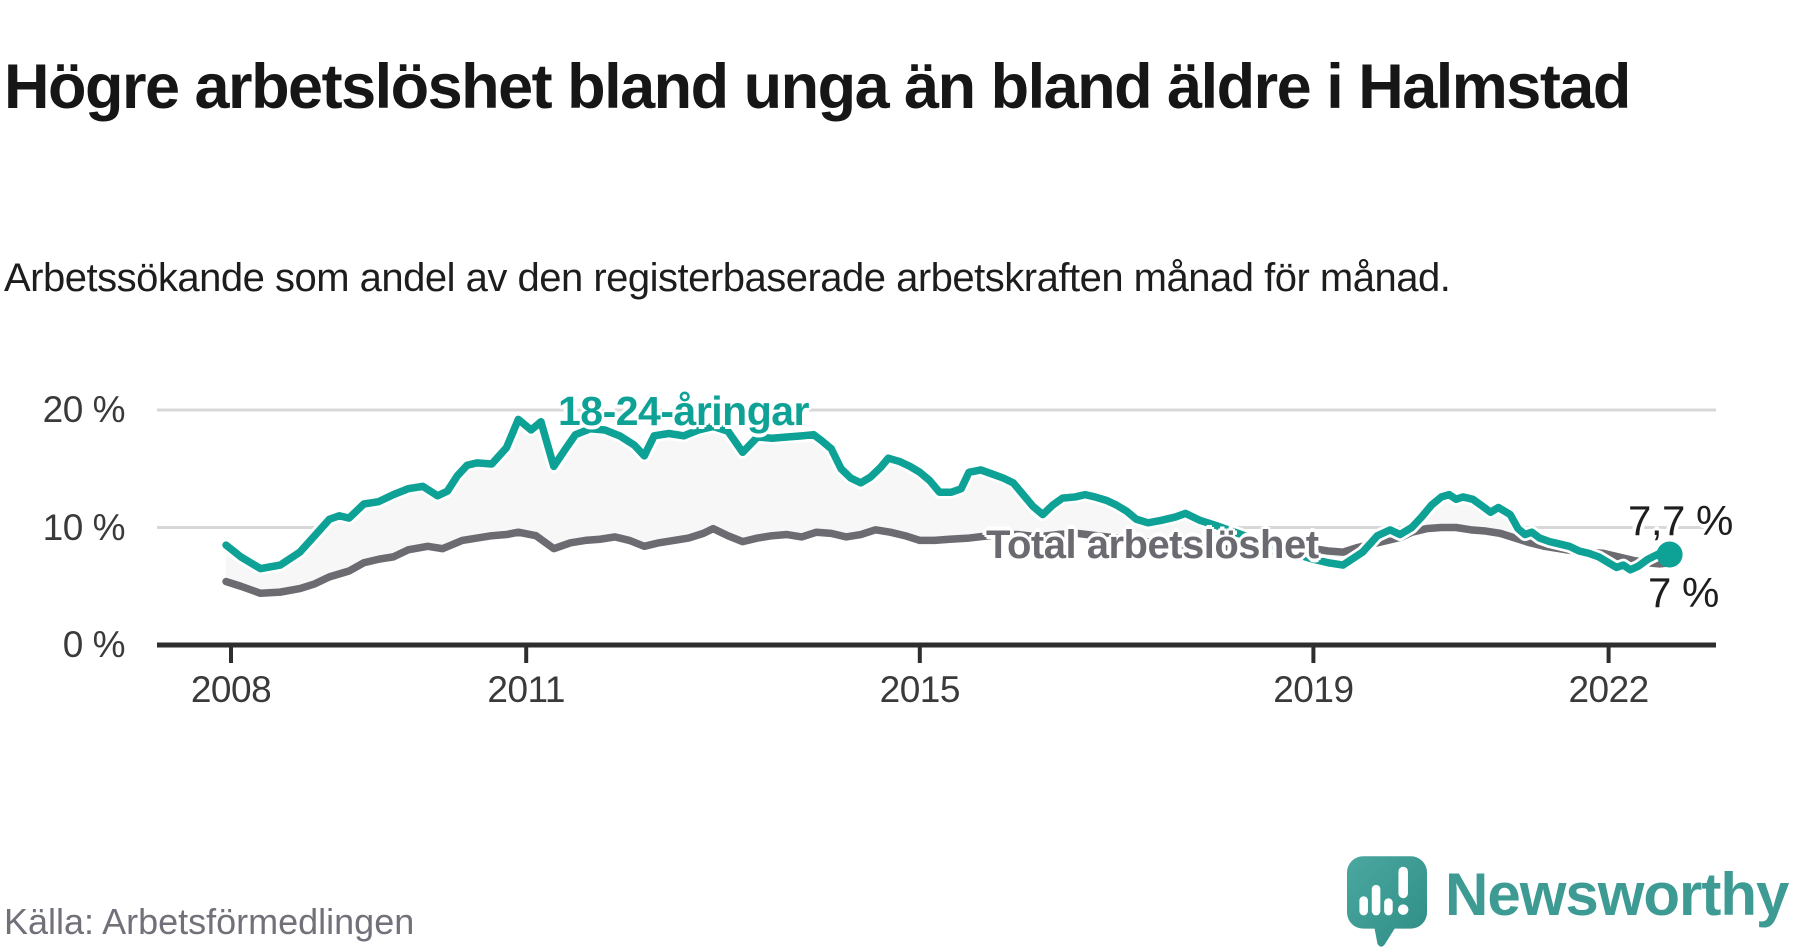  Describe the element at coordinates (1152, 545) in the screenshot. I see `series-label-total: Total arbetslöshet` at that location.